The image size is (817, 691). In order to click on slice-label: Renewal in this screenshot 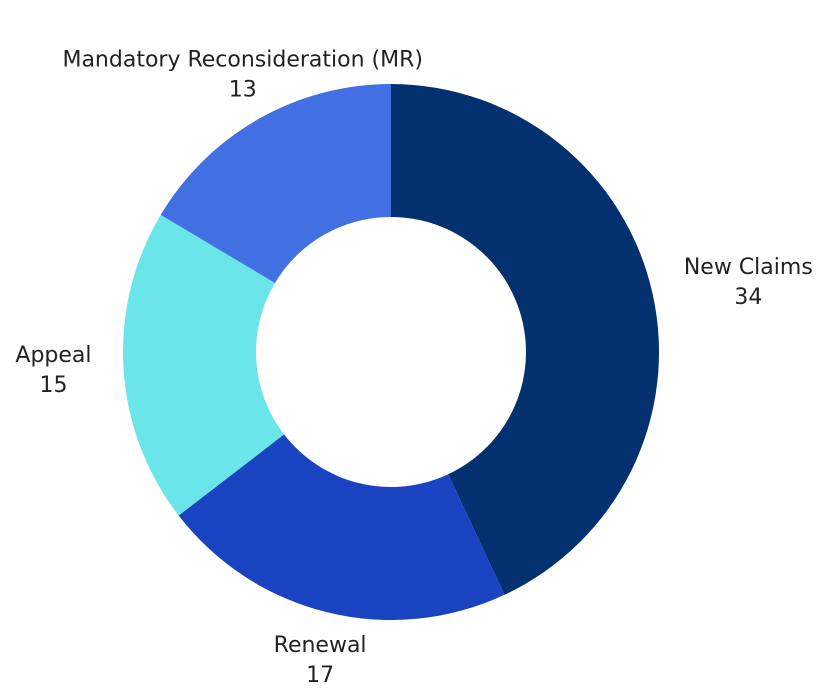, I will do `click(320, 645)`.